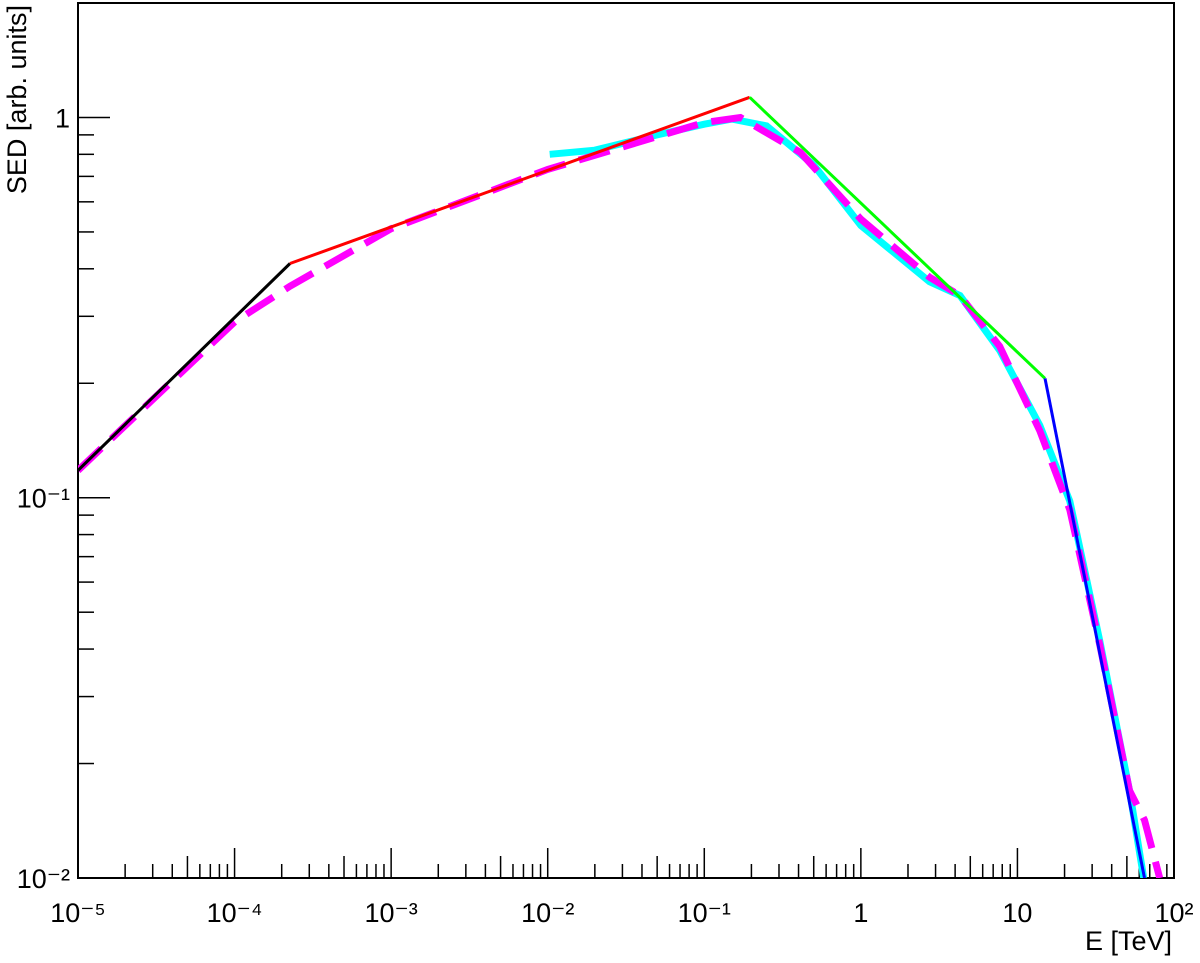 This screenshot has width=1200, height=963. I want to click on x-tick-label: 10⁻³, so click(391, 913).